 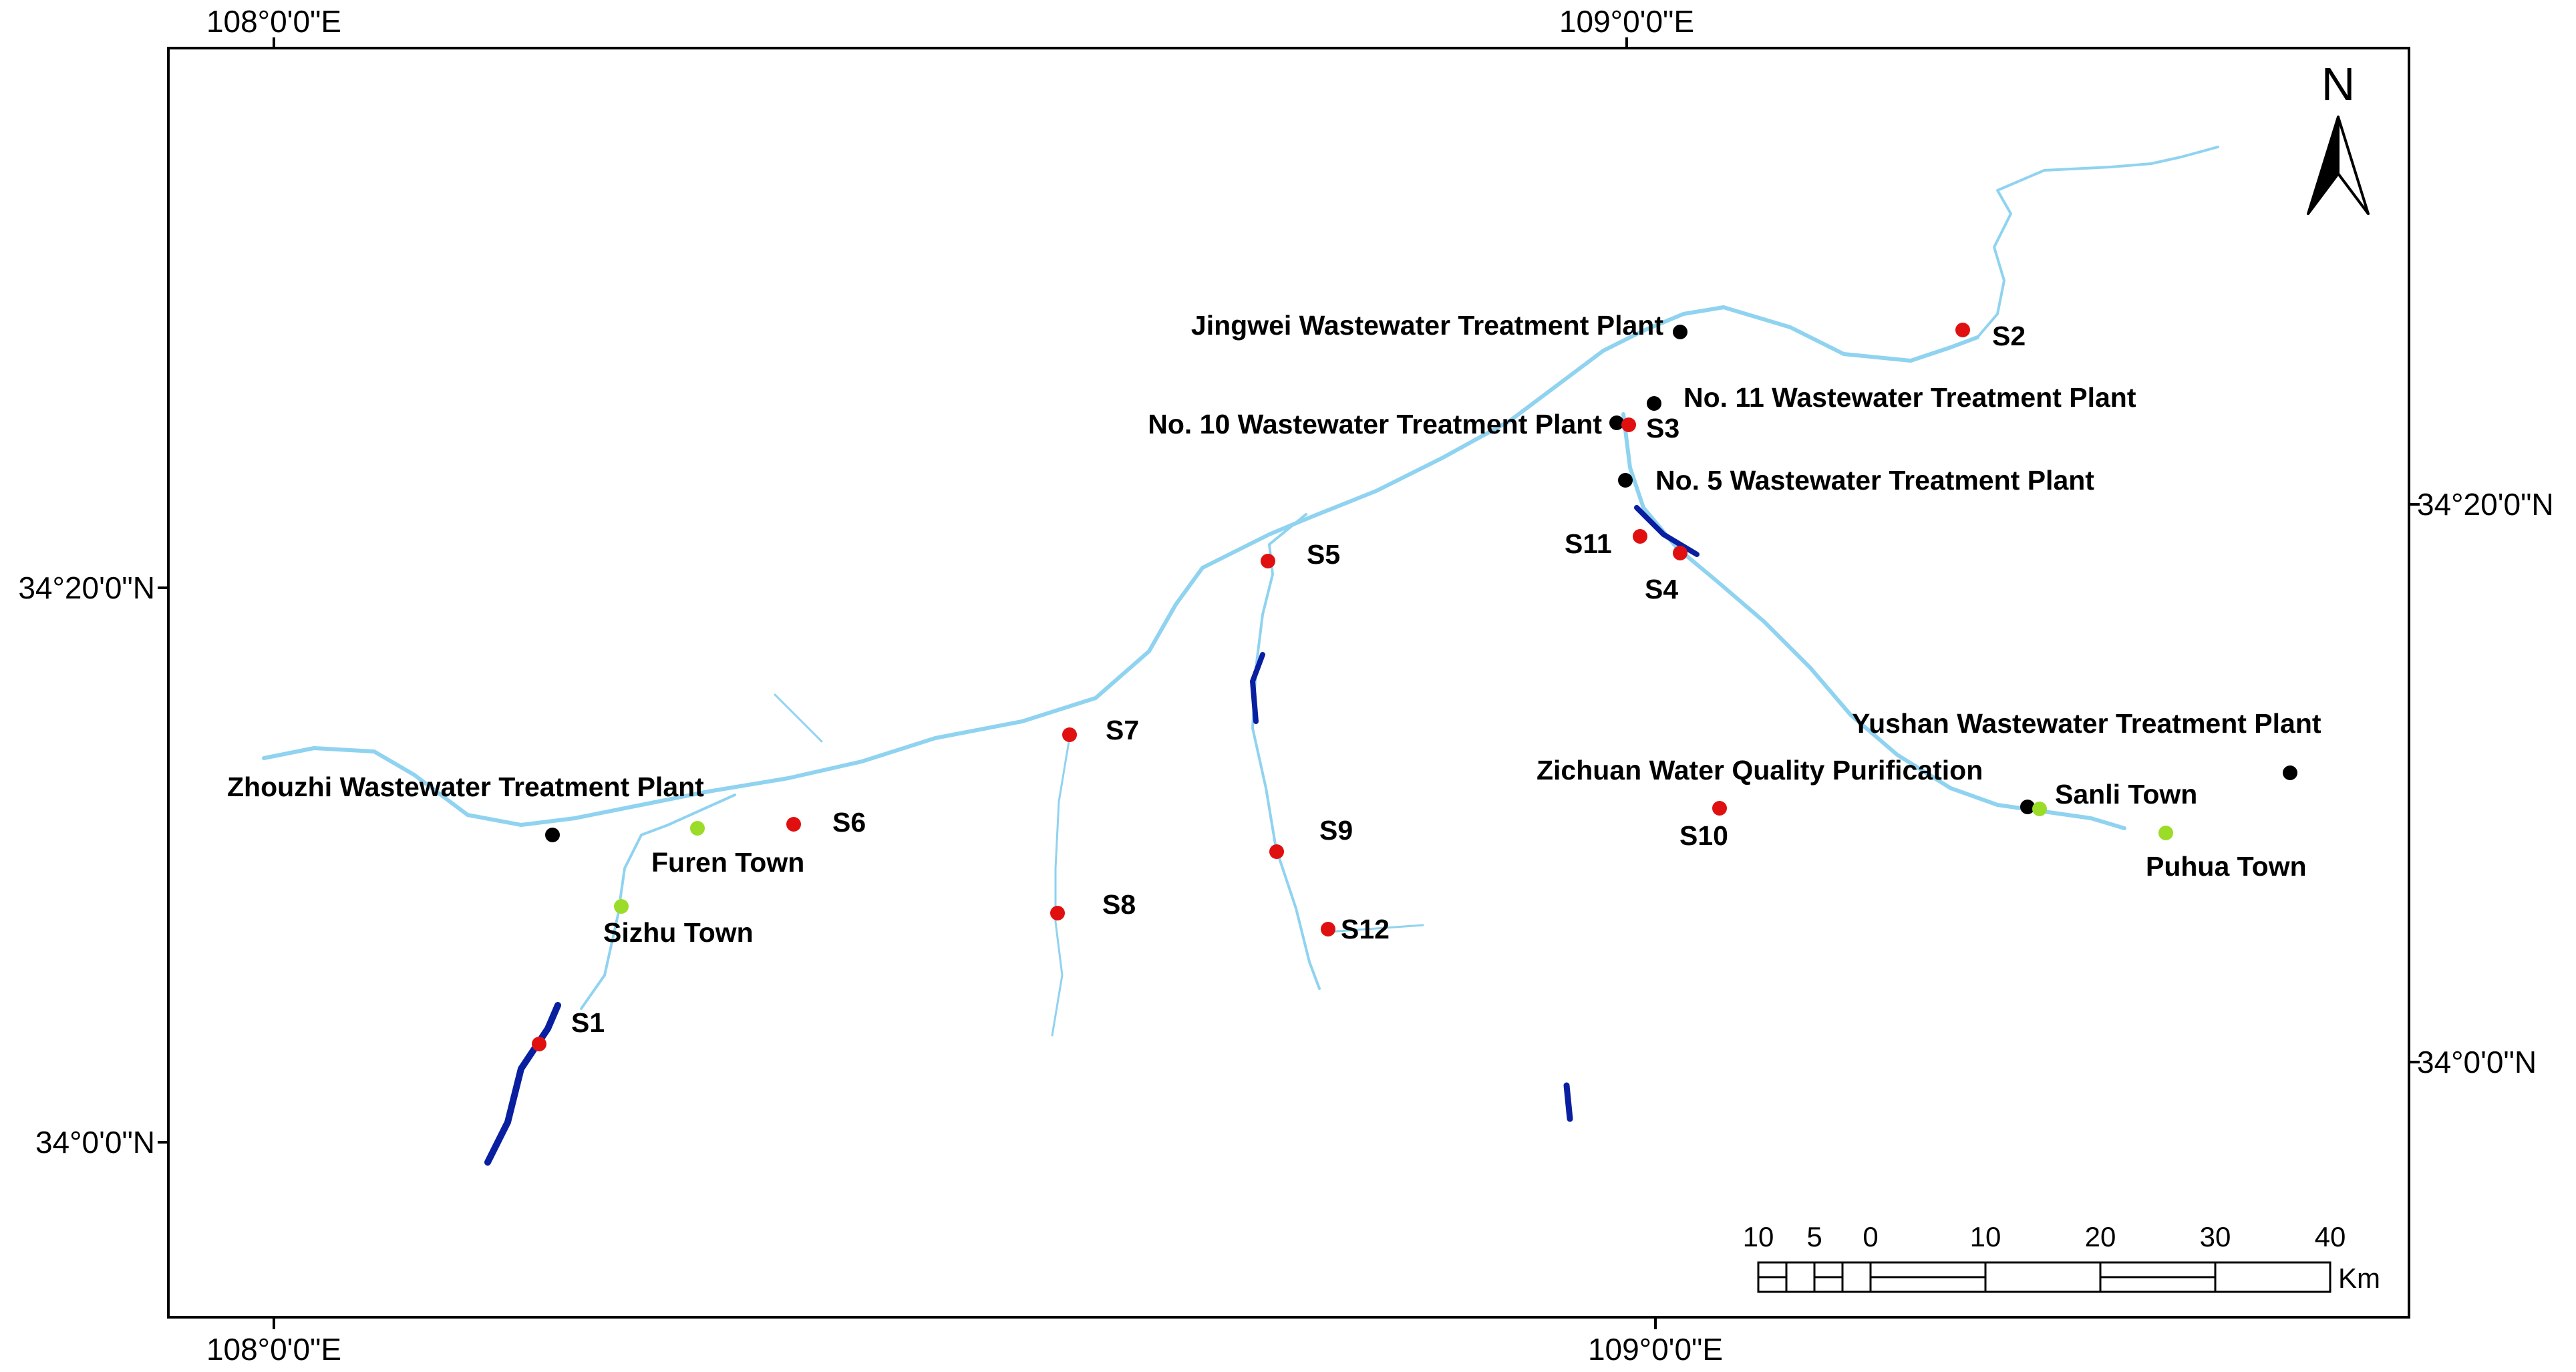 I want to click on site-marker-s8, so click(x=1057, y=913).